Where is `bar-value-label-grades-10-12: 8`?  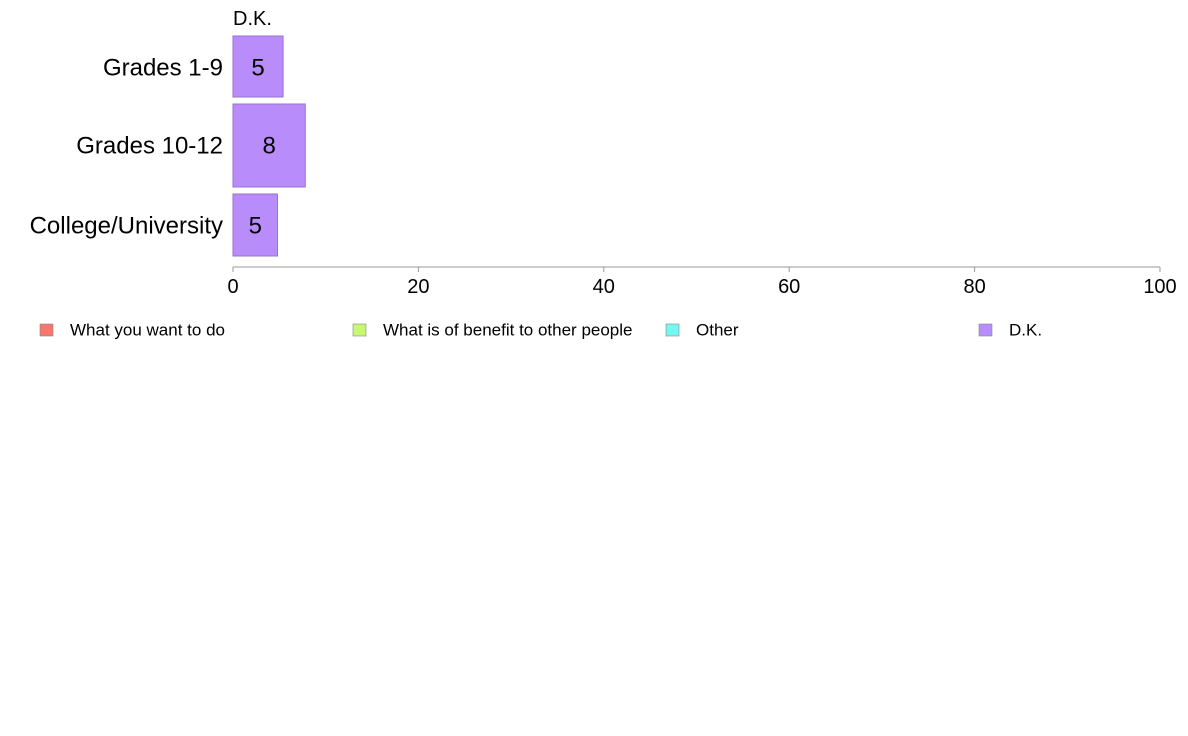 bar-value-label-grades-10-12: 8 is located at coordinates (268, 146).